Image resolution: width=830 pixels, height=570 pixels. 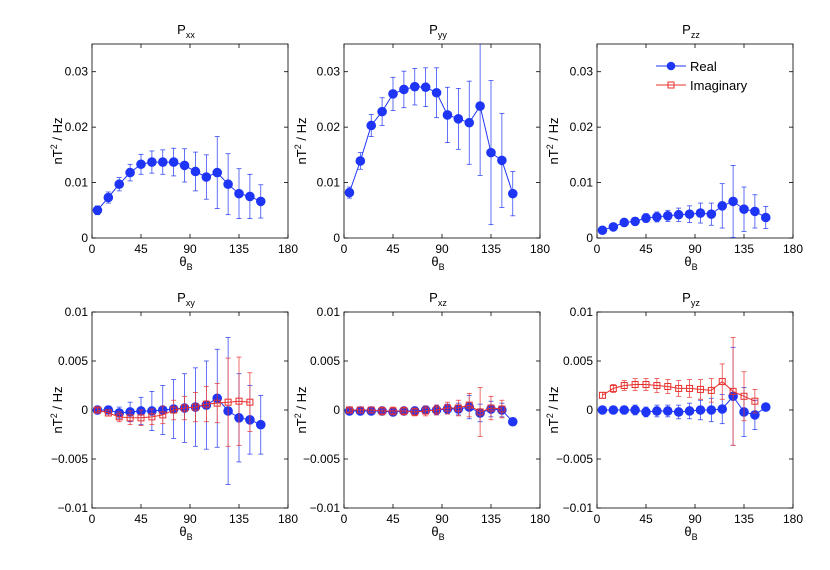 What do you see at coordinates (73, 361) in the screenshot?
I see `y-tick-label: 0.005` at bounding box center [73, 361].